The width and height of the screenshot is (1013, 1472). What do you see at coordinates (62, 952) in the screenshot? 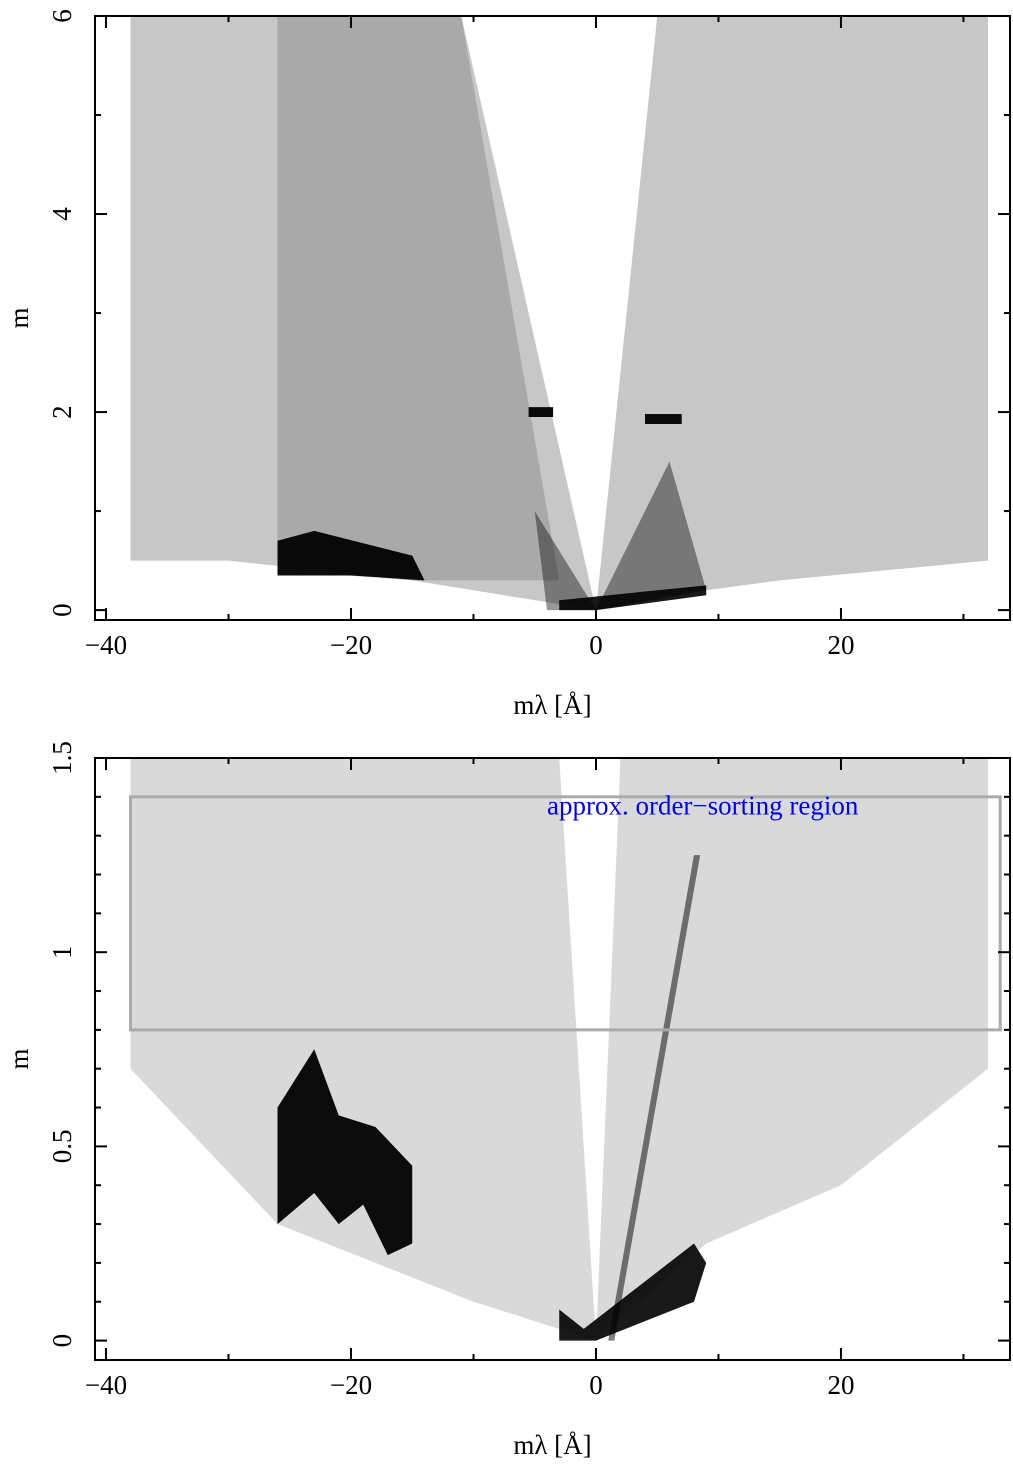
I see `y-tick-label: 1` at bounding box center [62, 952].